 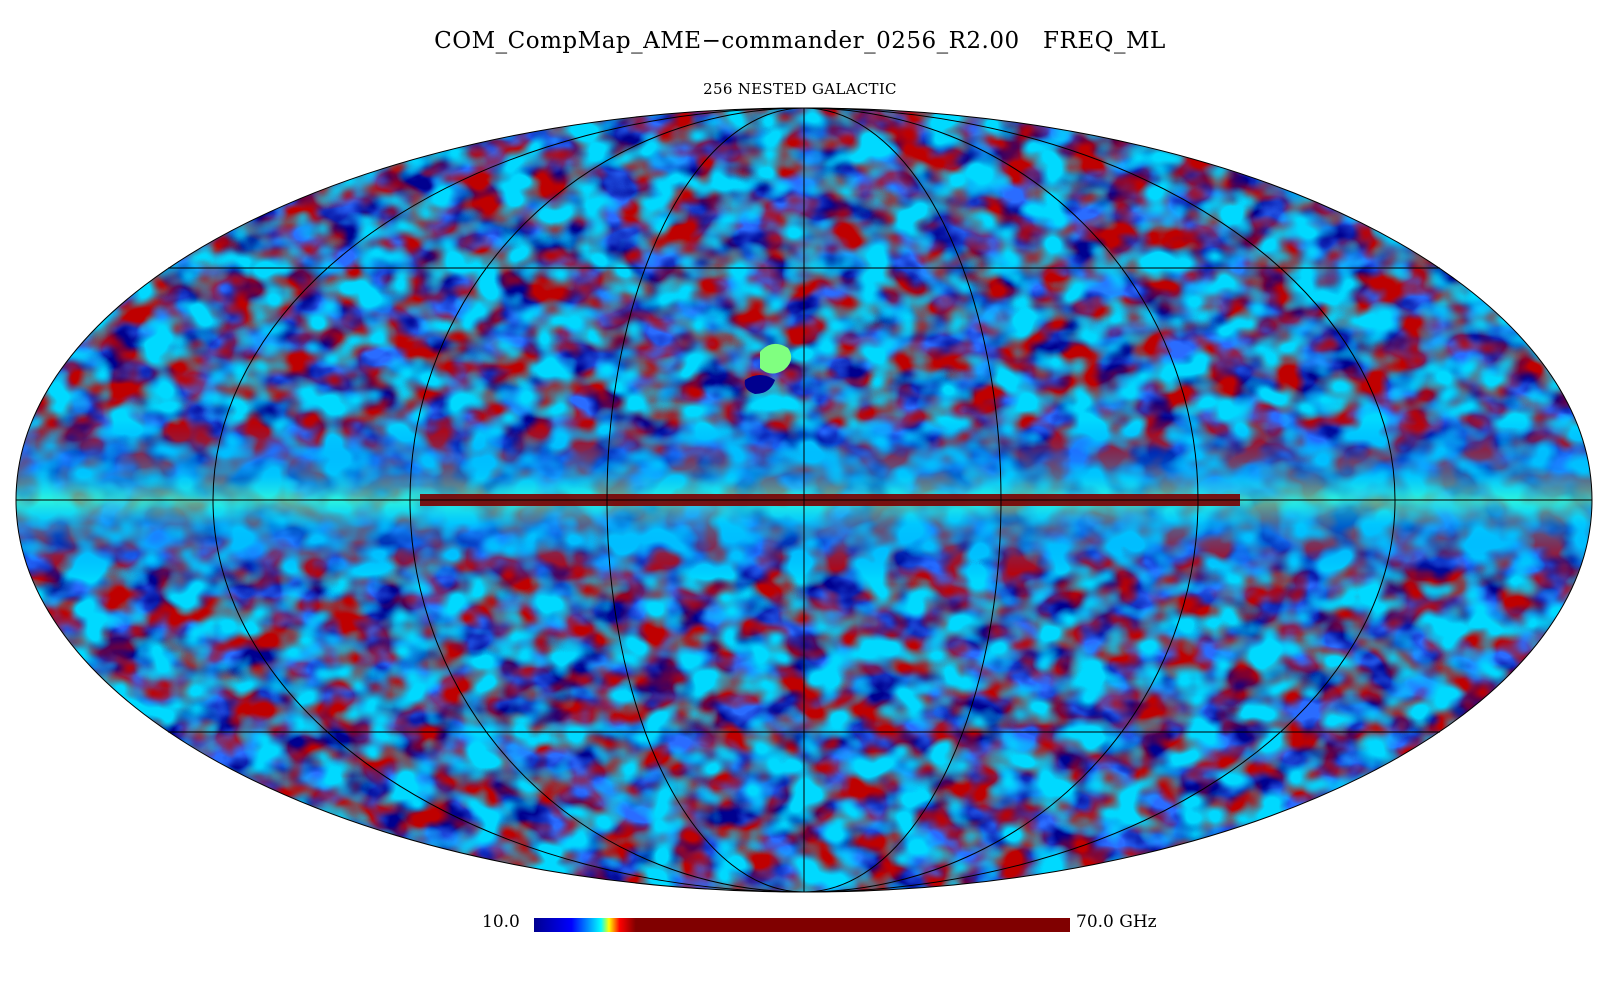 What do you see at coordinates (802, 925) in the screenshot?
I see `colorbar` at bounding box center [802, 925].